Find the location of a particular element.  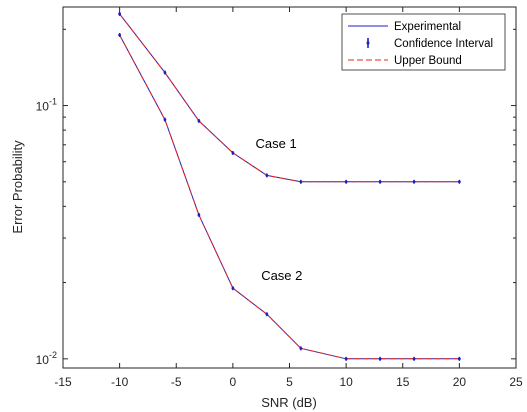

x-tick-label: 5 is located at coordinates (289, 382).